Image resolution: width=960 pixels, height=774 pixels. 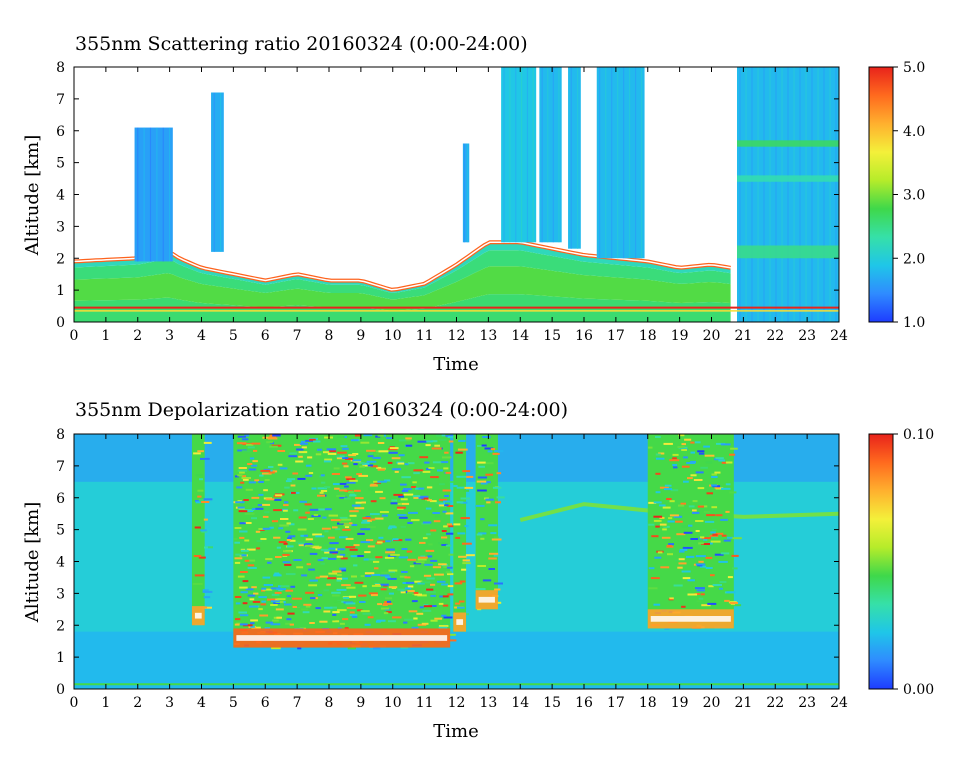 What do you see at coordinates (807, 336) in the screenshot?
I see `x-tick-label: 23` at bounding box center [807, 336].